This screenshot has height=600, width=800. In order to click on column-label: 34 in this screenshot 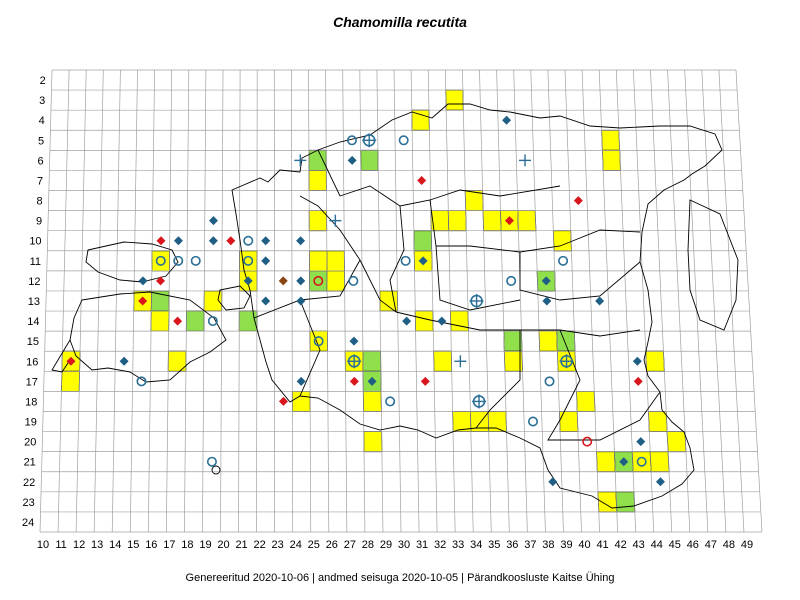, I will do `click(476, 545)`.